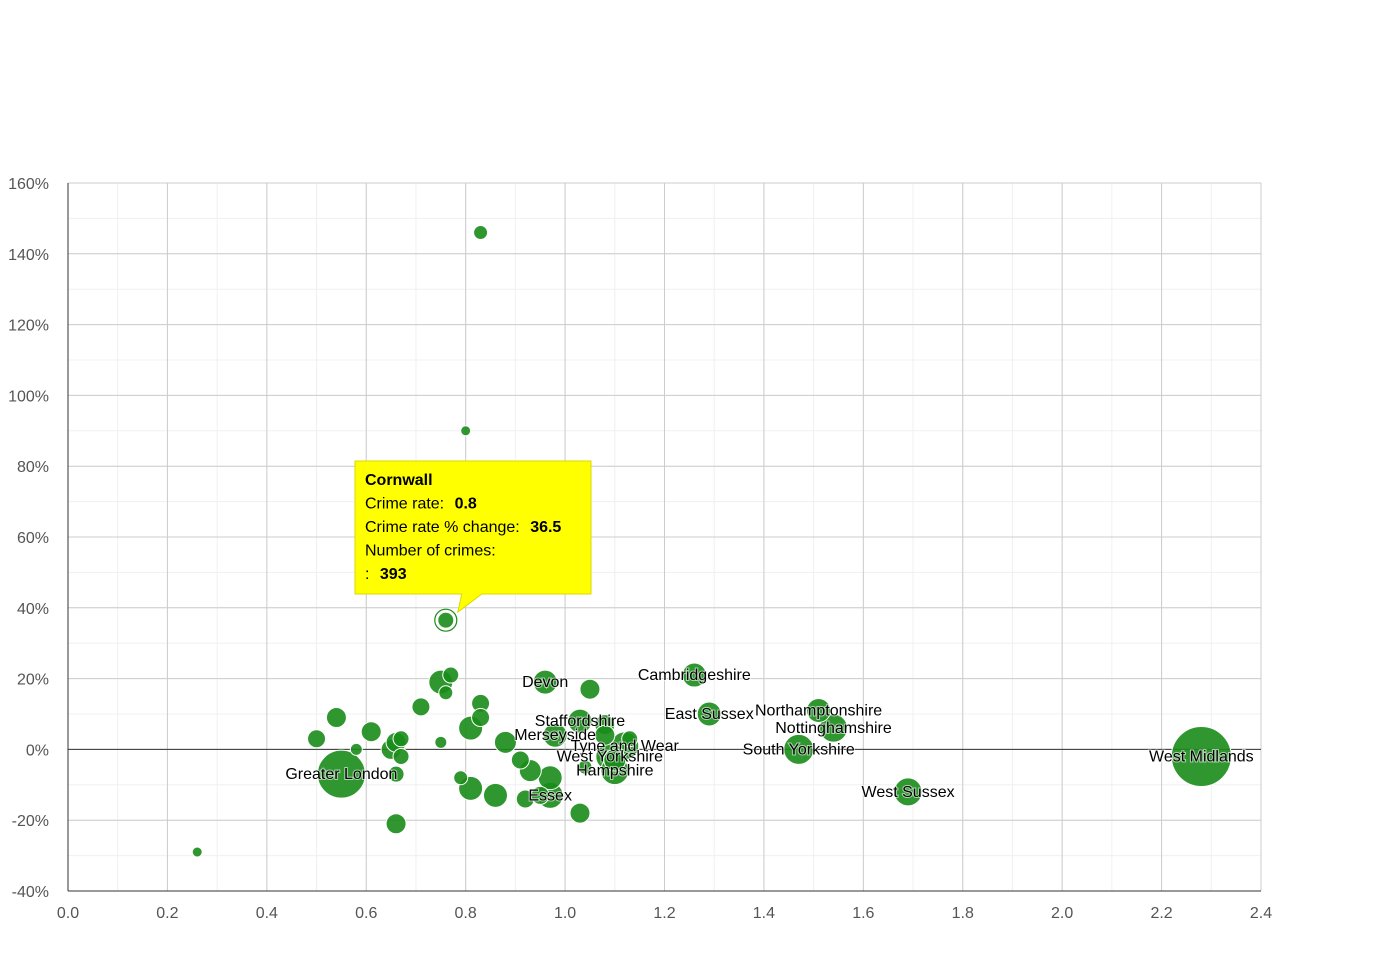  Describe the element at coordinates (267, 913) in the screenshot. I see `x-tick-label: 0.4` at that location.